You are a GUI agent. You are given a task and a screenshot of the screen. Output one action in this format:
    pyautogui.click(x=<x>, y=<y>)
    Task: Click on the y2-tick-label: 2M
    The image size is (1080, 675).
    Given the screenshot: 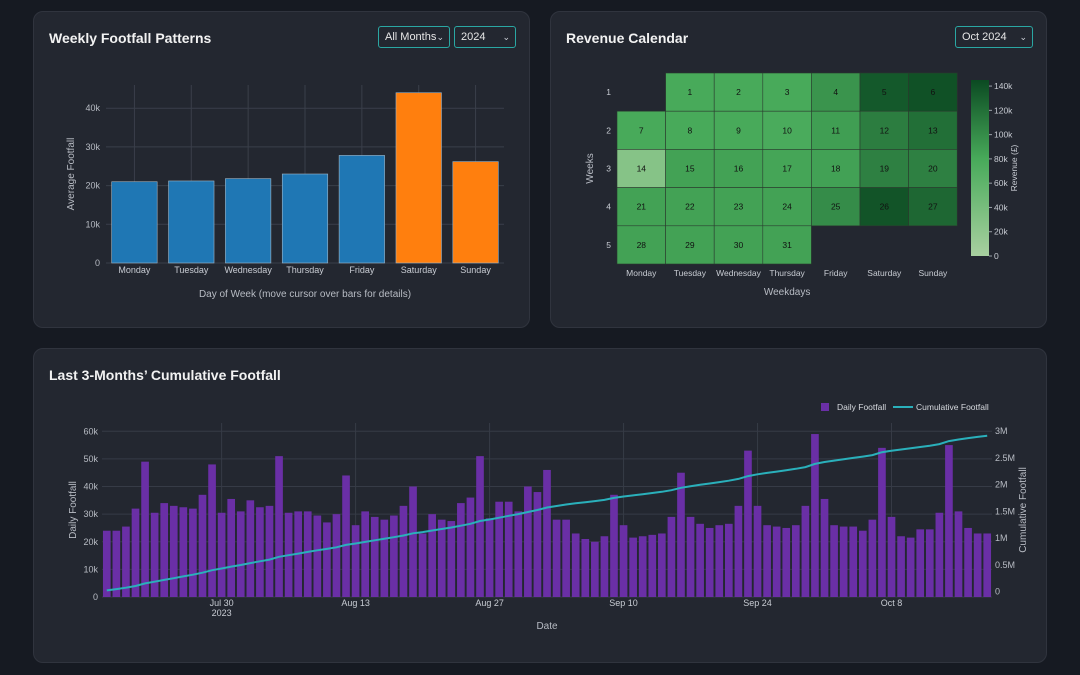 What is the action you would take?
    pyautogui.click(x=1001, y=485)
    